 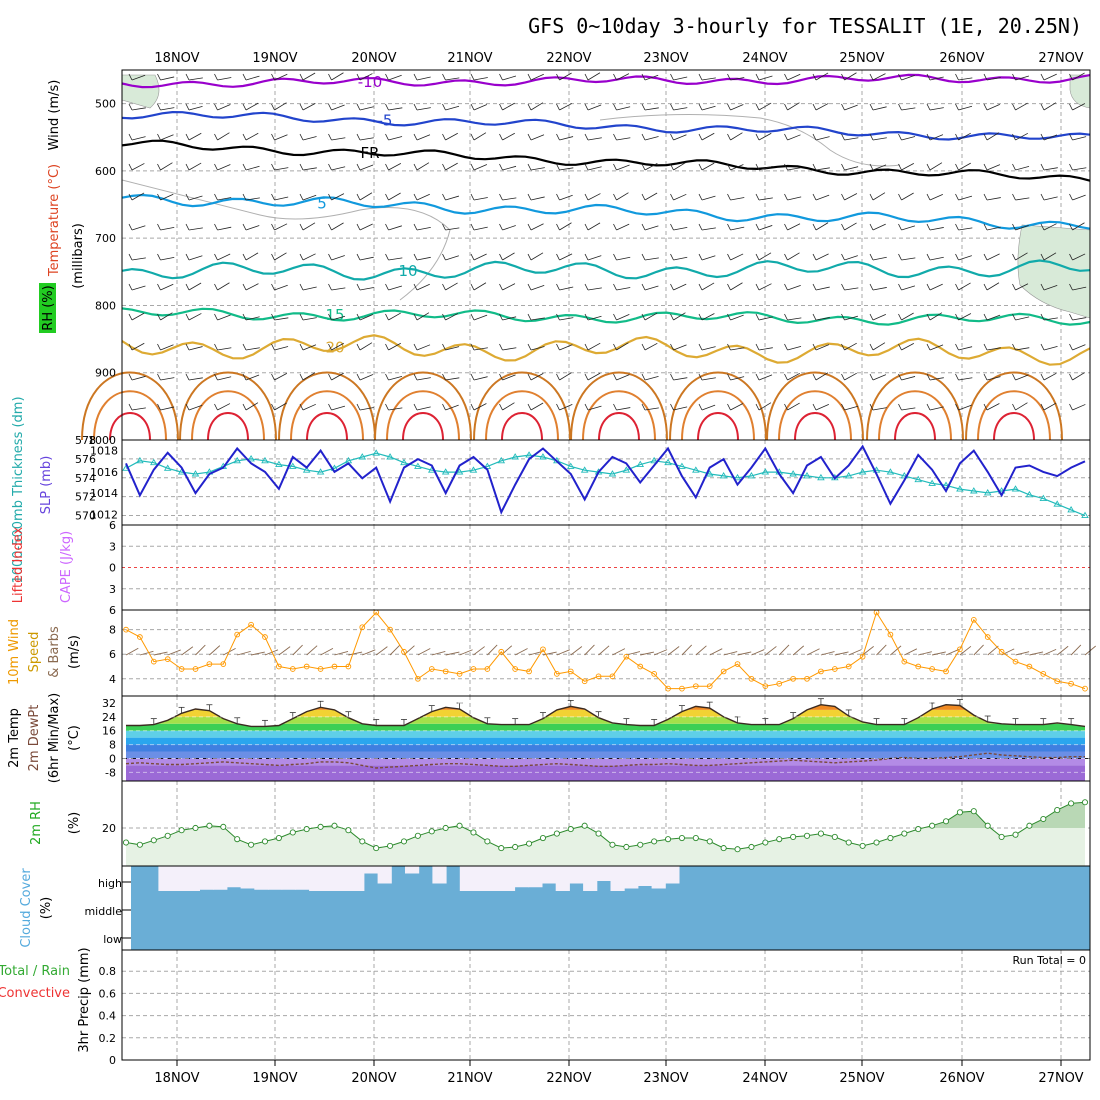 What do you see at coordinates (605, 825) in the screenshot?
I see `rh-line` at bounding box center [605, 825].